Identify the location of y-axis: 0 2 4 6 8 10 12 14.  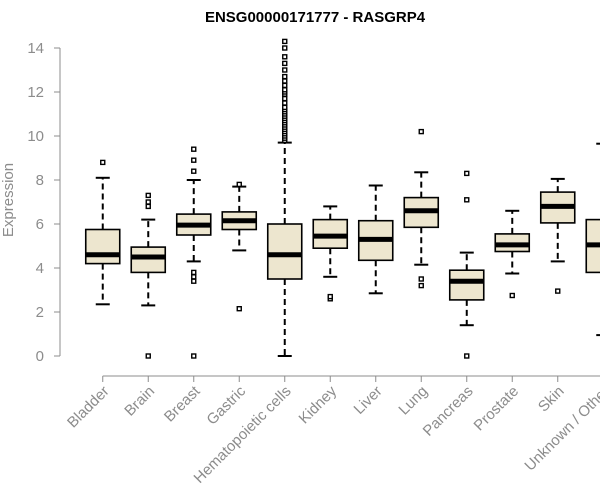
(44, 202).